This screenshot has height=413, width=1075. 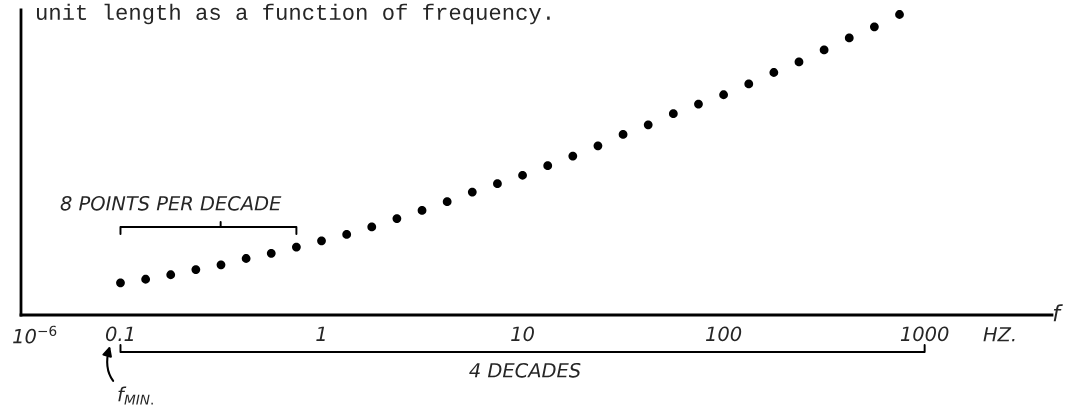 What do you see at coordinates (171, 203) in the screenshot?
I see `annotation: 8 POINTS PER DECADE` at bounding box center [171, 203].